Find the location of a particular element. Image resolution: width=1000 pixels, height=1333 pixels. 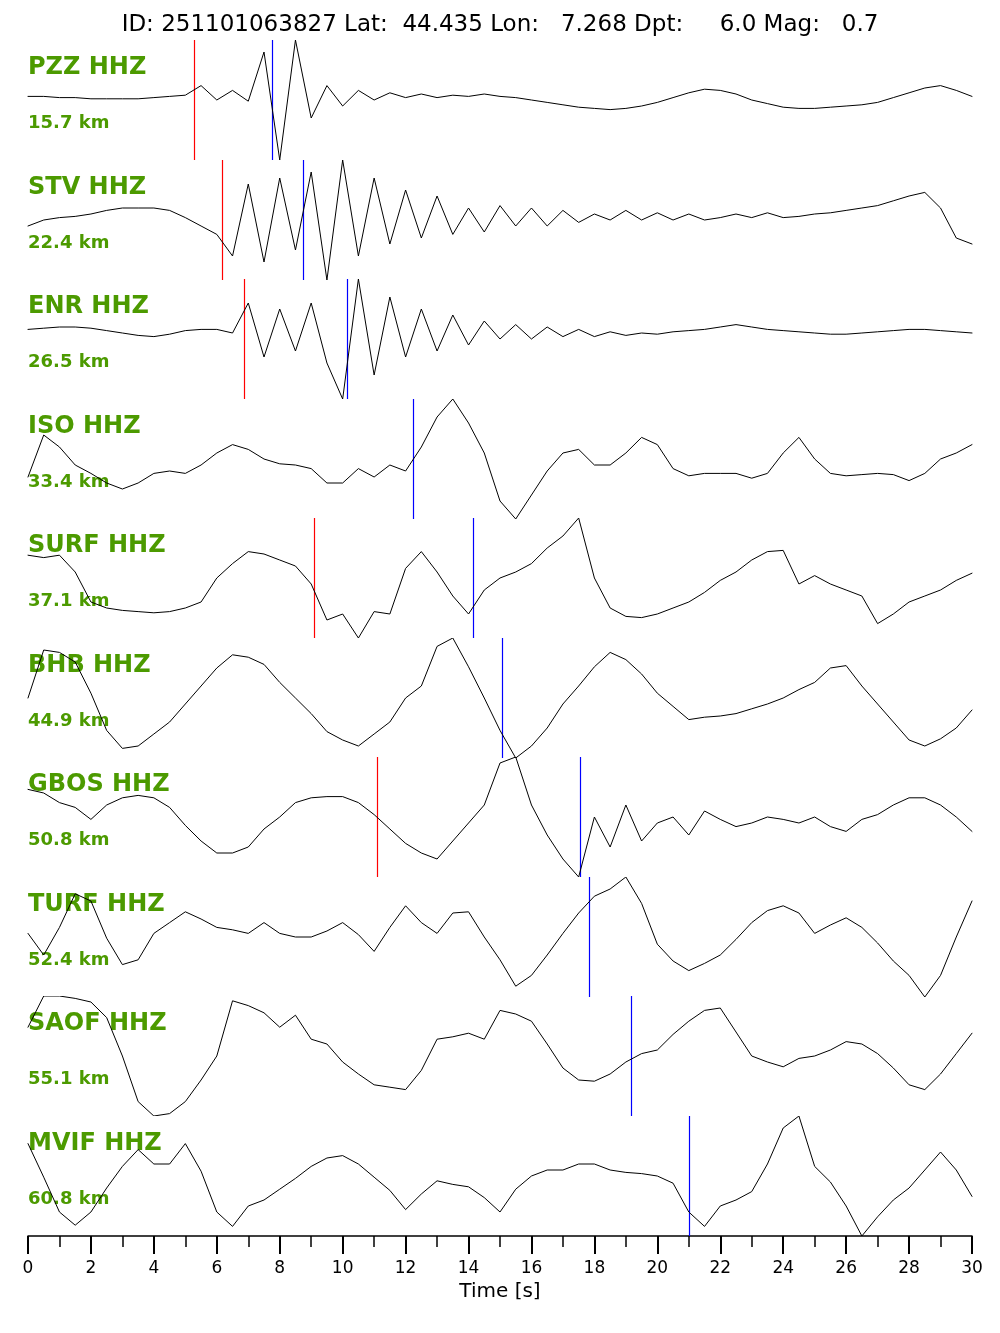

annotation: 15.7 km is located at coordinates (69, 121).